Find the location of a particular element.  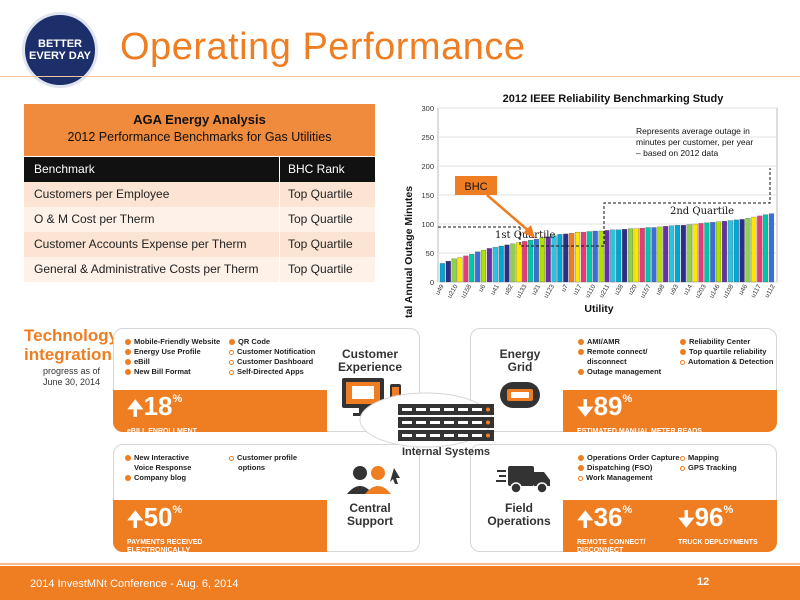

x-tick-label: u6 is located at coordinates (482, 288).